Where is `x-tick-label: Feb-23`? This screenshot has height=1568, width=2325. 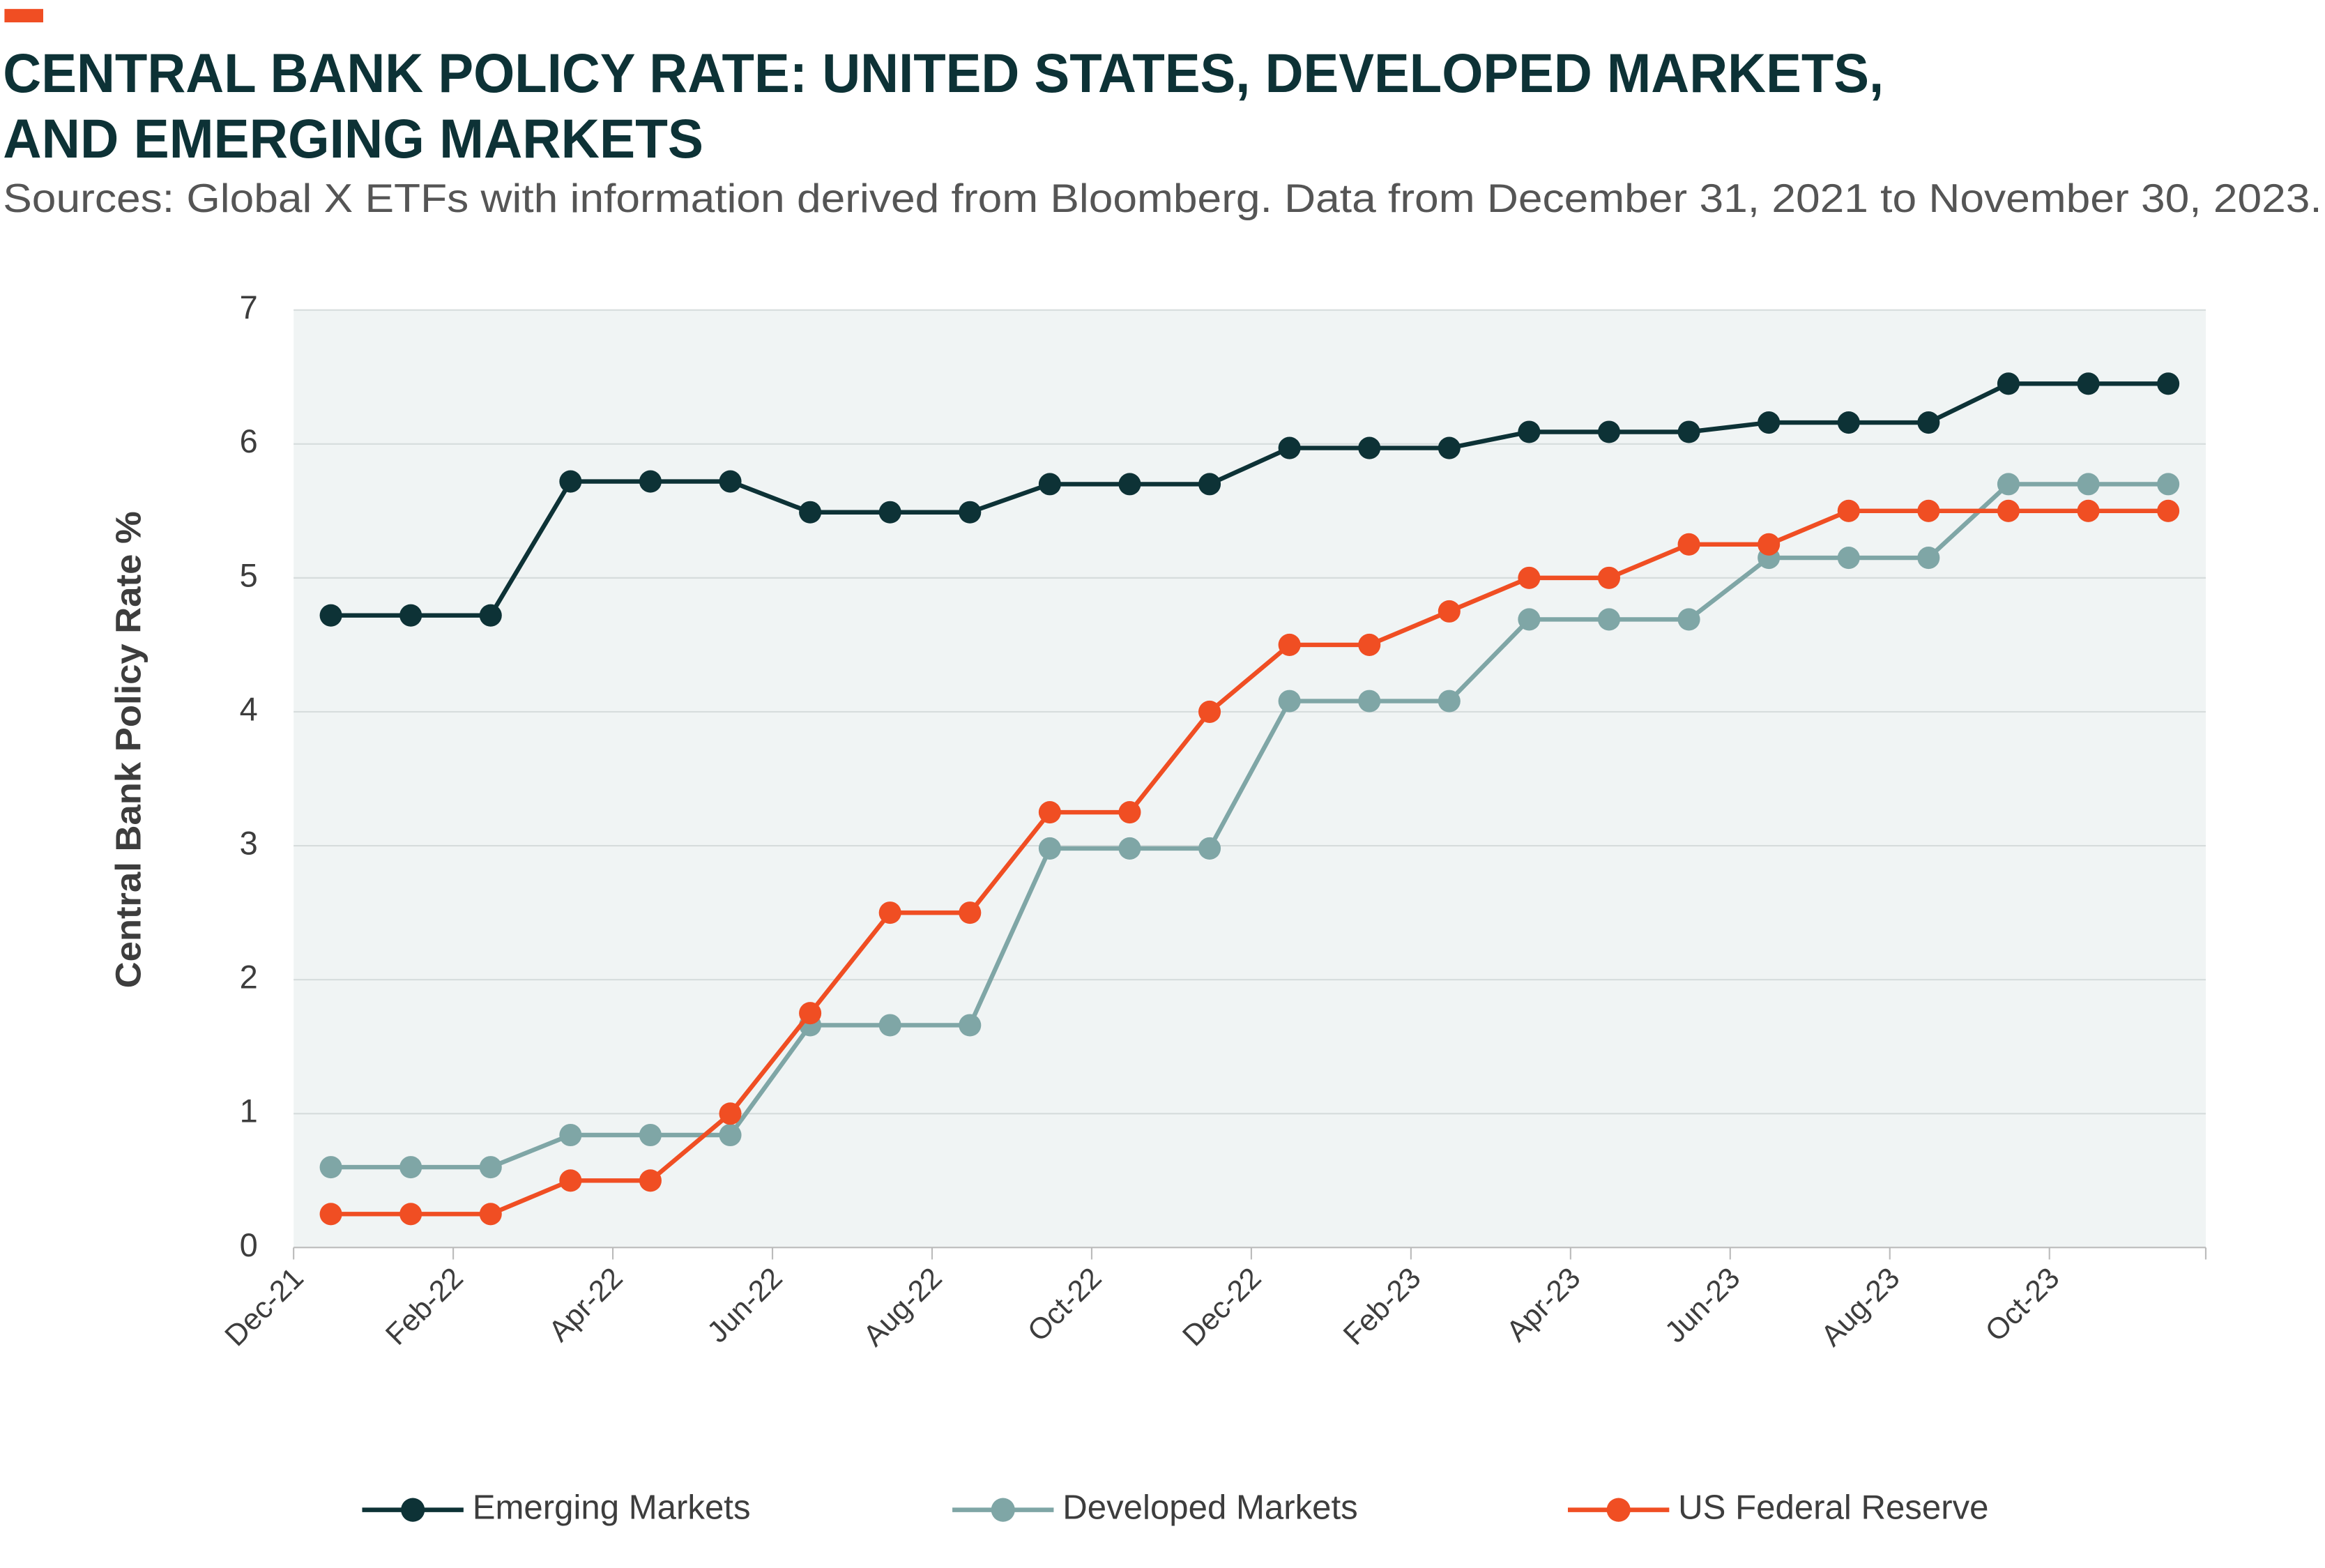 x-tick-label: Feb-23 is located at coordinates (1382, 1306).